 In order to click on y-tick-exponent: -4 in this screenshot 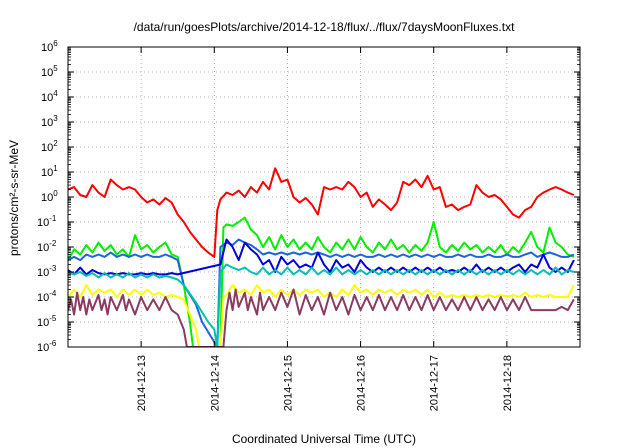, I will do `click(53, 293)`.